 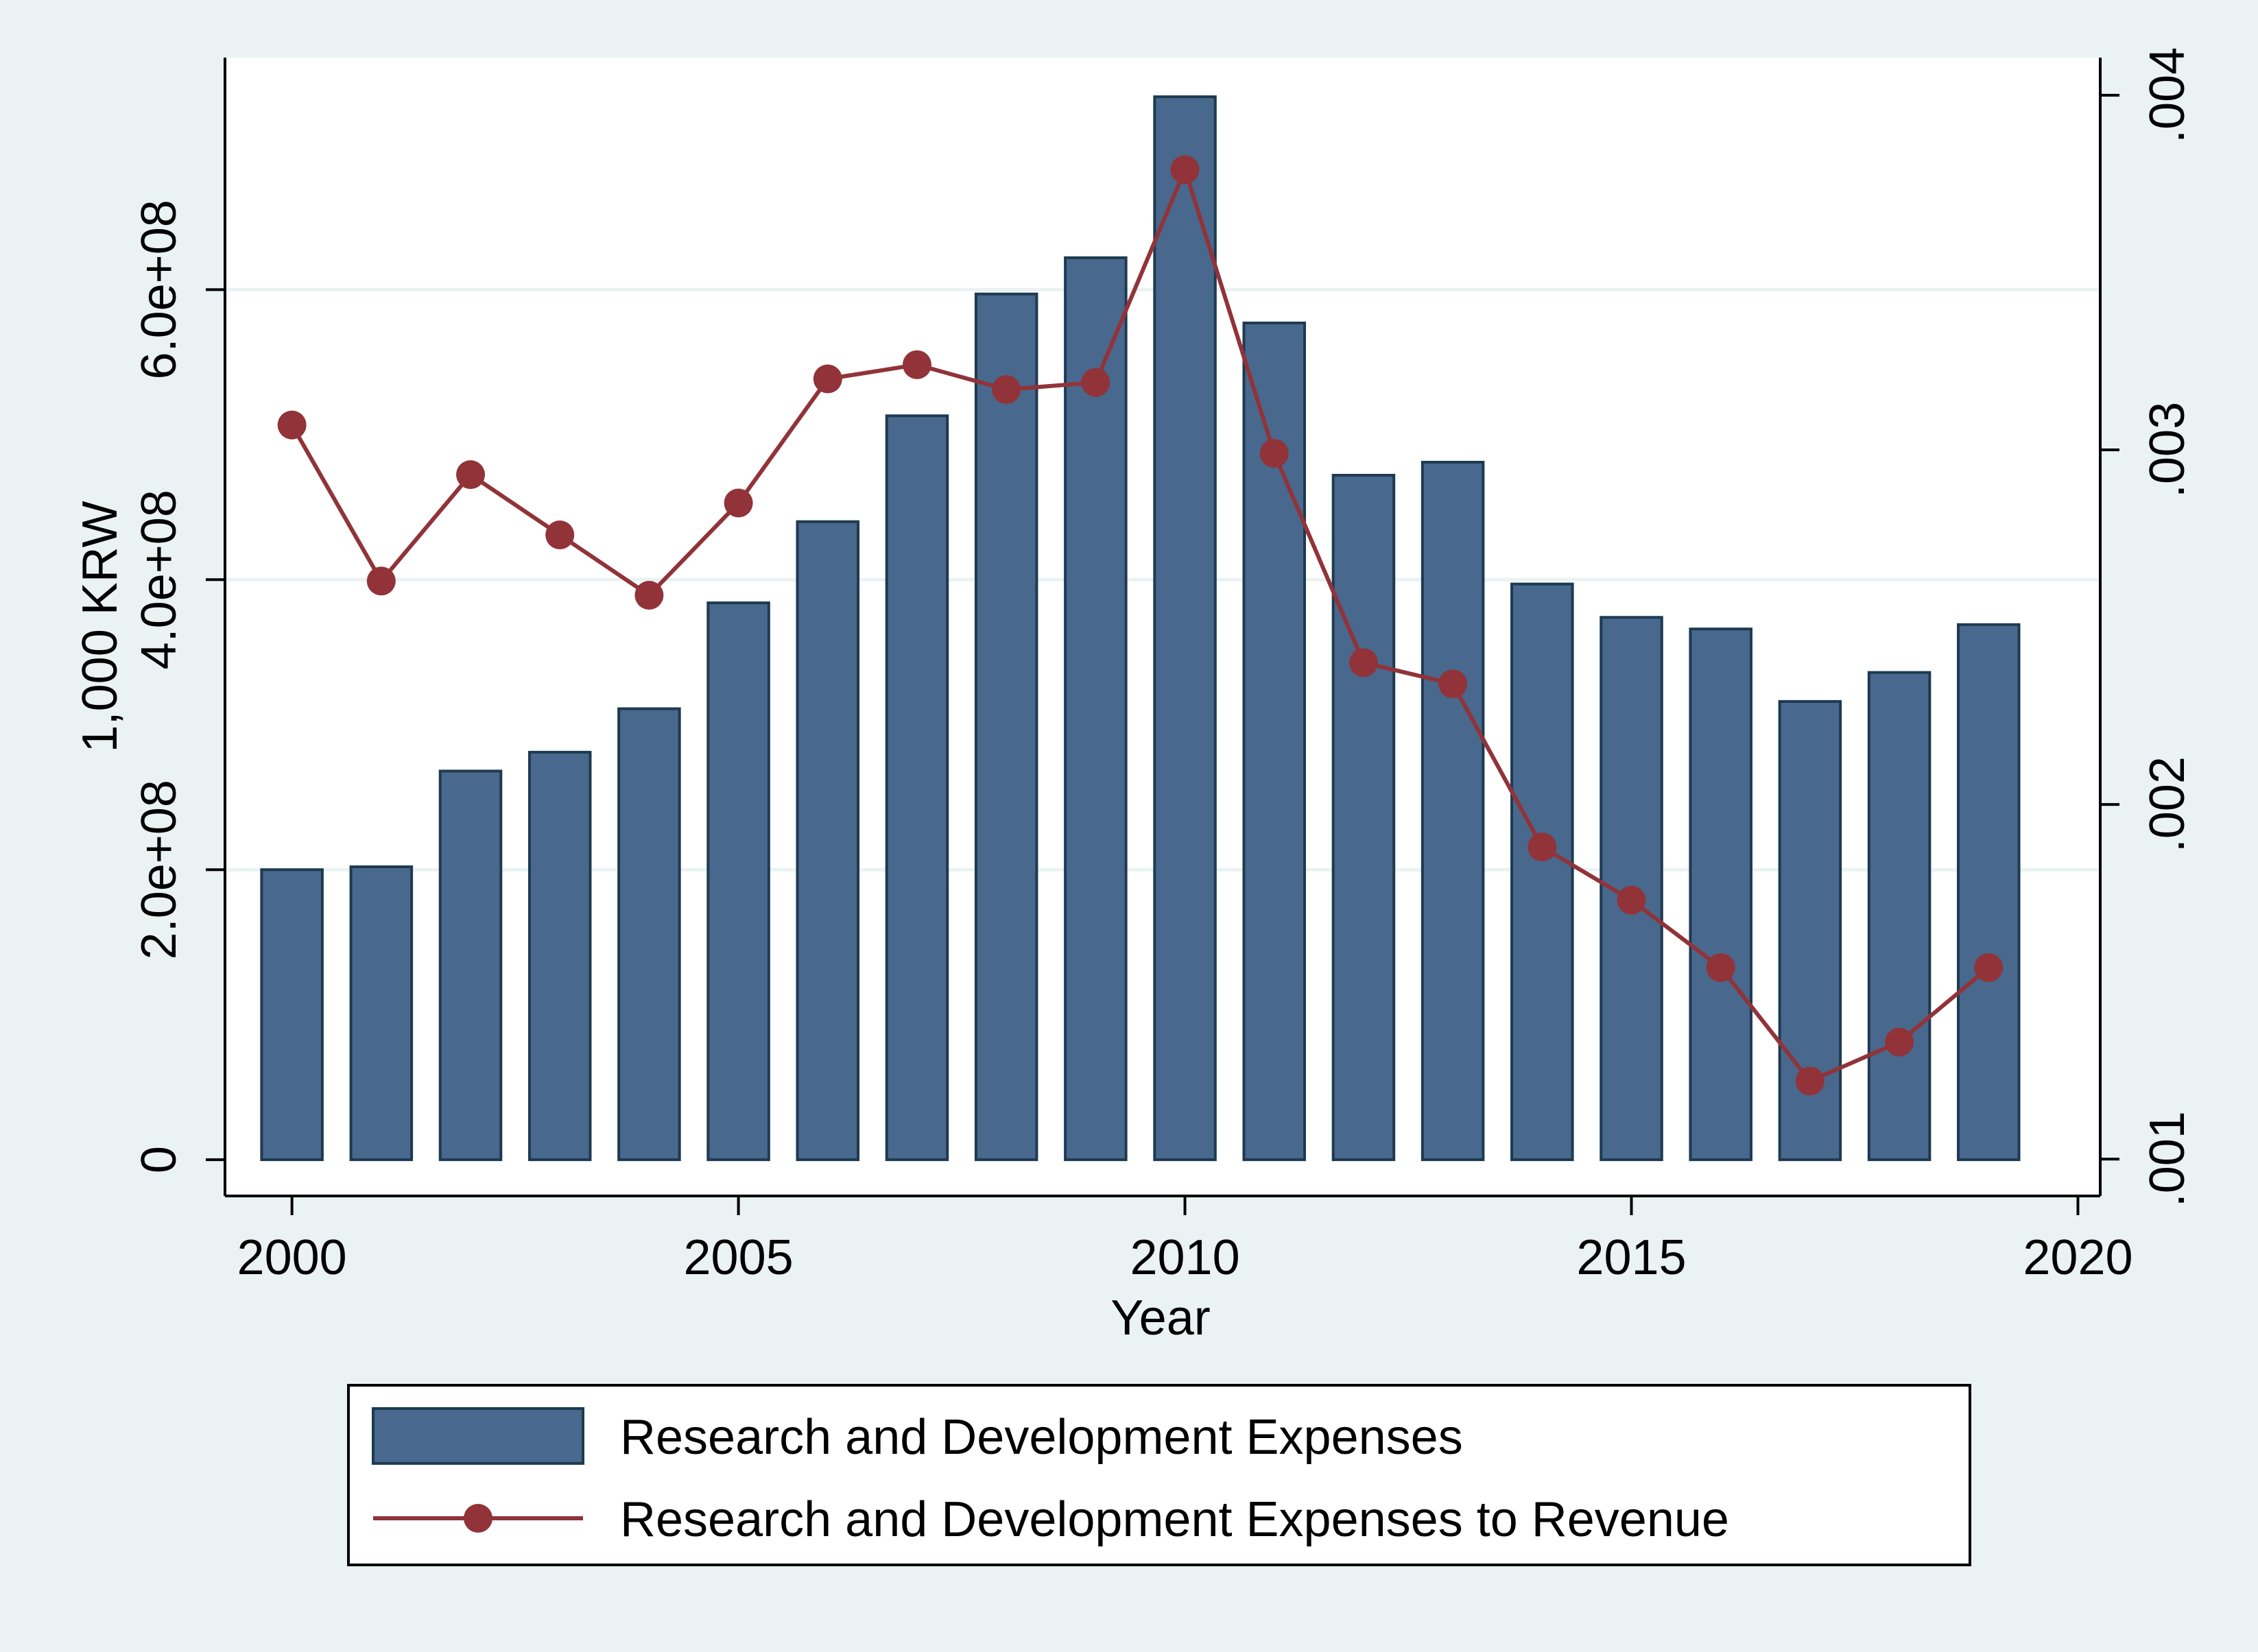 I want to click on ratio-point-2013, so click(x=1453, y=684).